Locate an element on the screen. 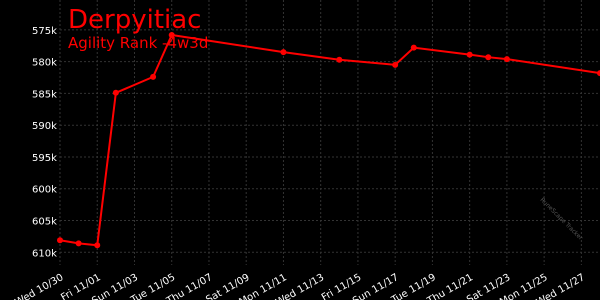 The image size is (600, 300). y-tick-label: 610k is located at coordinates (44, 253).